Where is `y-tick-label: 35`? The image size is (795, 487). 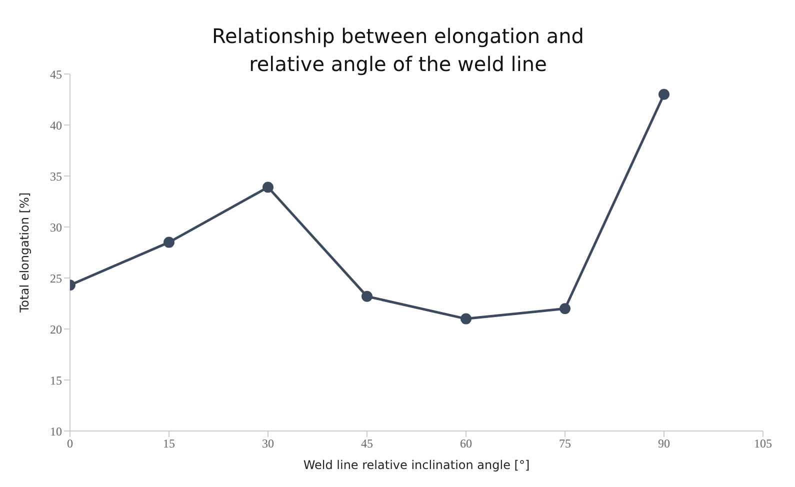 y-tick-label: 35 is located at coordinates (56, 176).